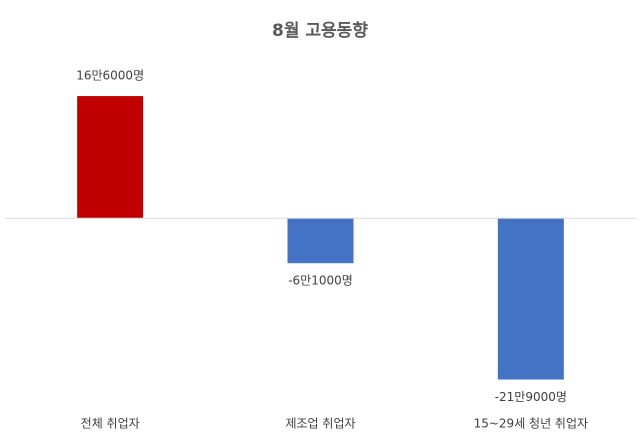  Describe the element at coordinates (531, 424) in the screenshot. I see `x-tick-label: 15~29세 청년 취업자` at that location.